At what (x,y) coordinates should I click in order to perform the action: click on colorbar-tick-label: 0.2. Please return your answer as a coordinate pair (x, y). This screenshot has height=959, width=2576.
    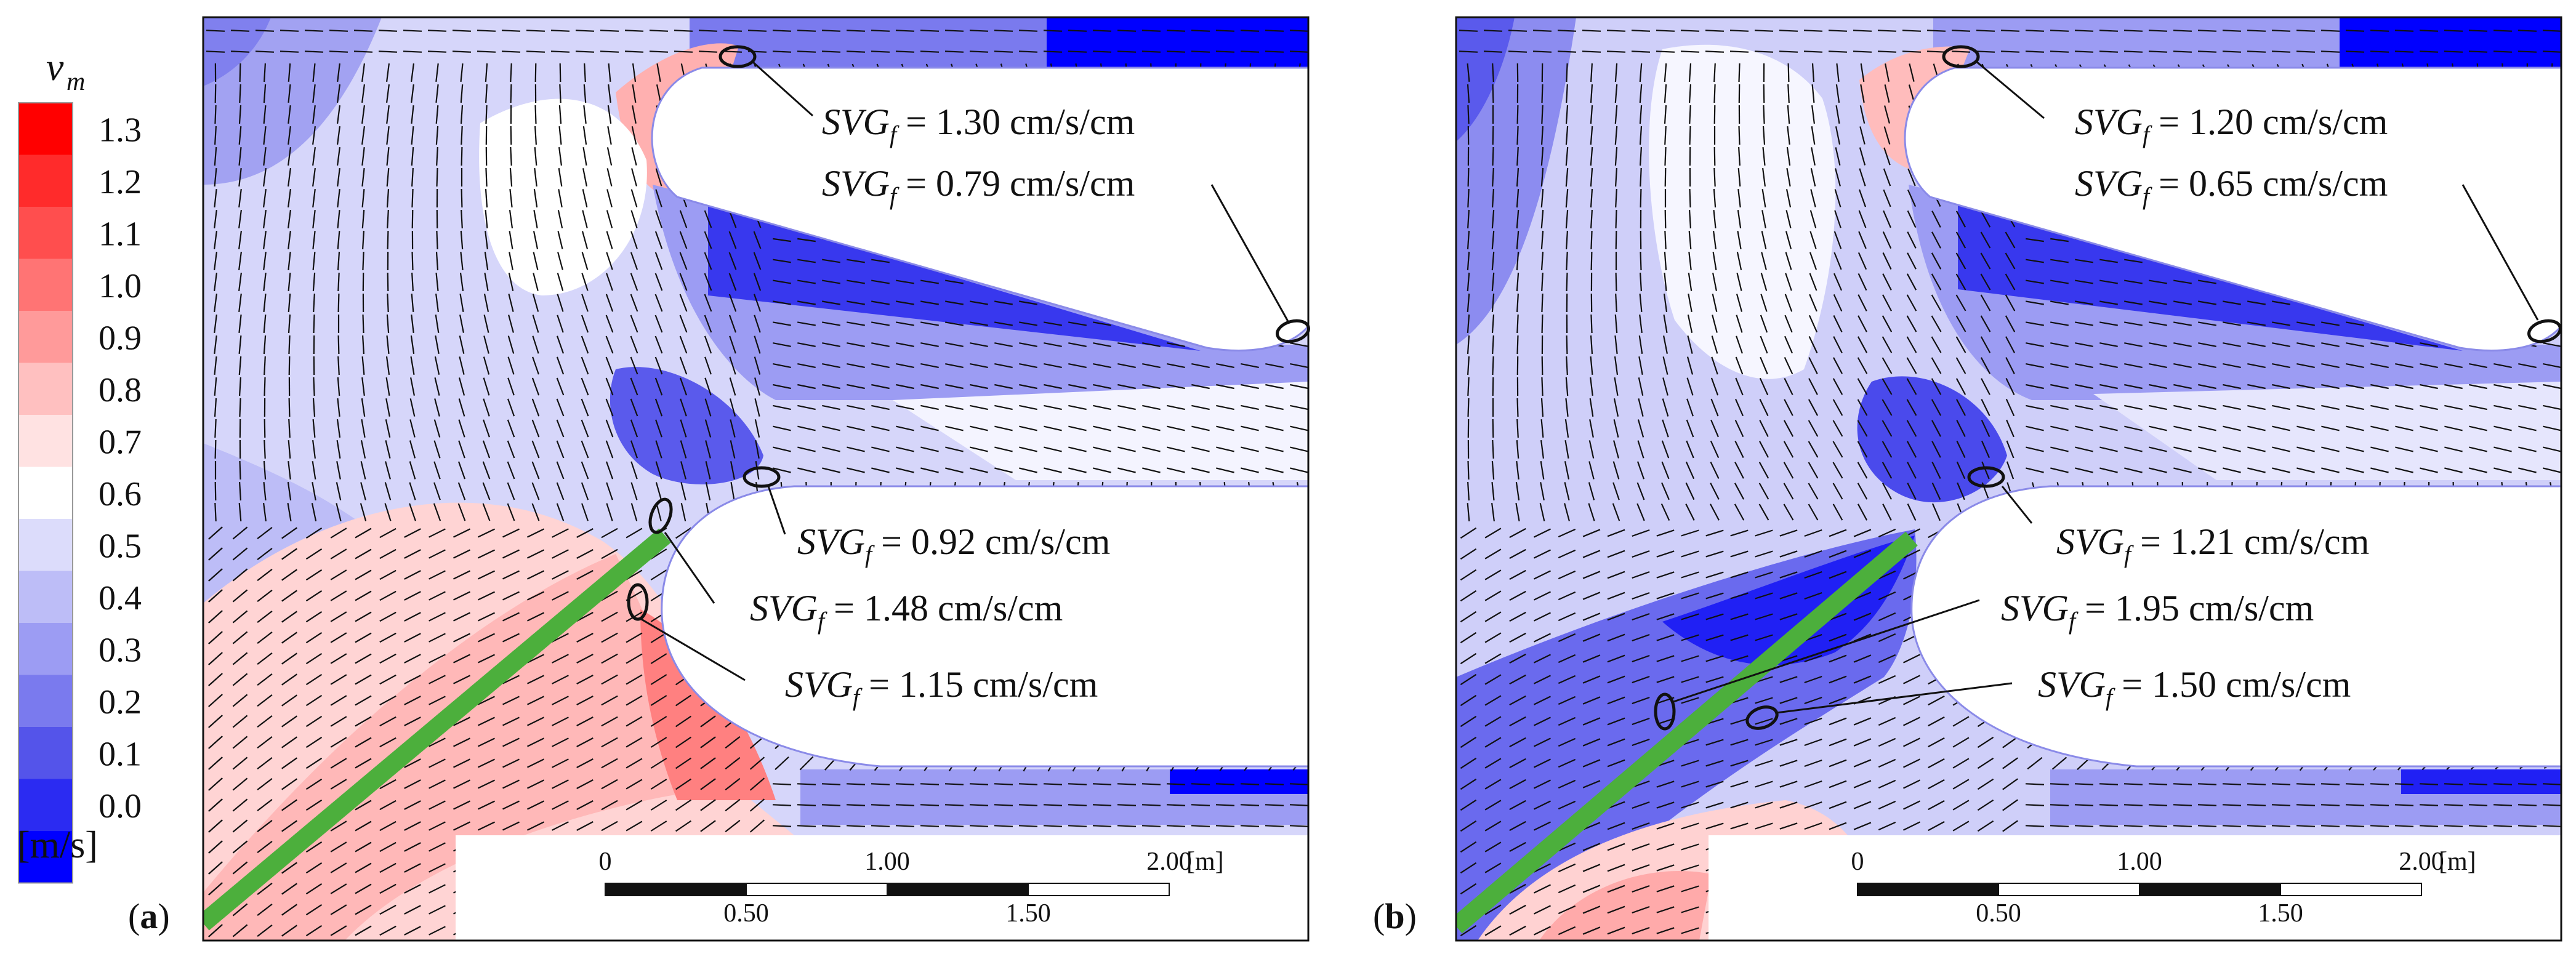
    Looking at the image, I should click on (120, 702).